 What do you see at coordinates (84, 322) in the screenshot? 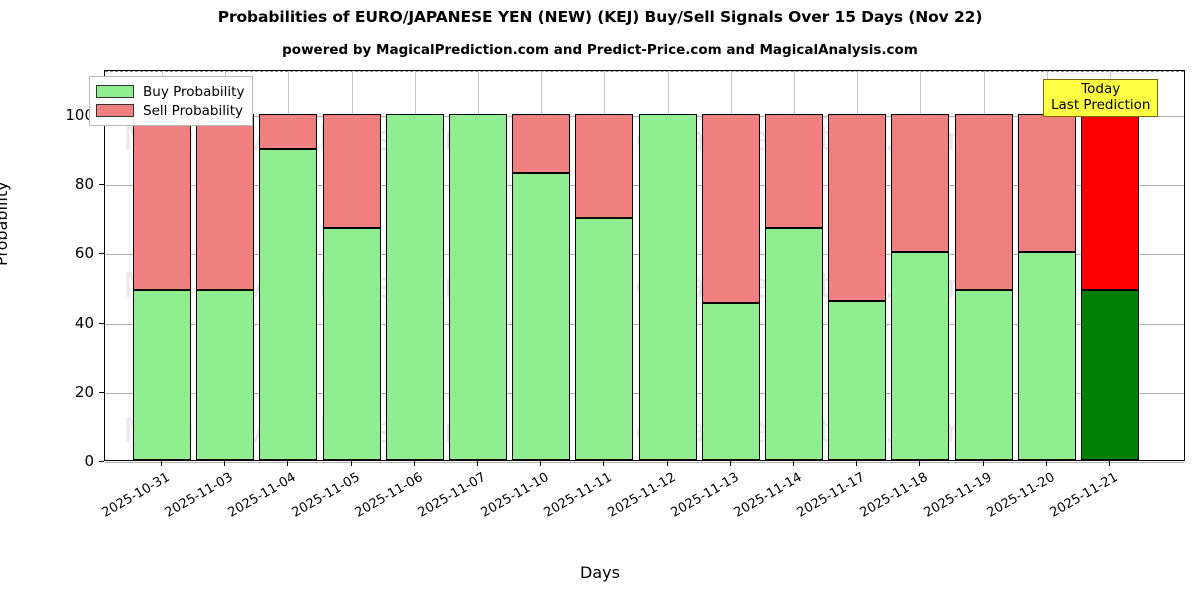
I see `y-tick-label-40: 40` at bounding box center [84, 322].